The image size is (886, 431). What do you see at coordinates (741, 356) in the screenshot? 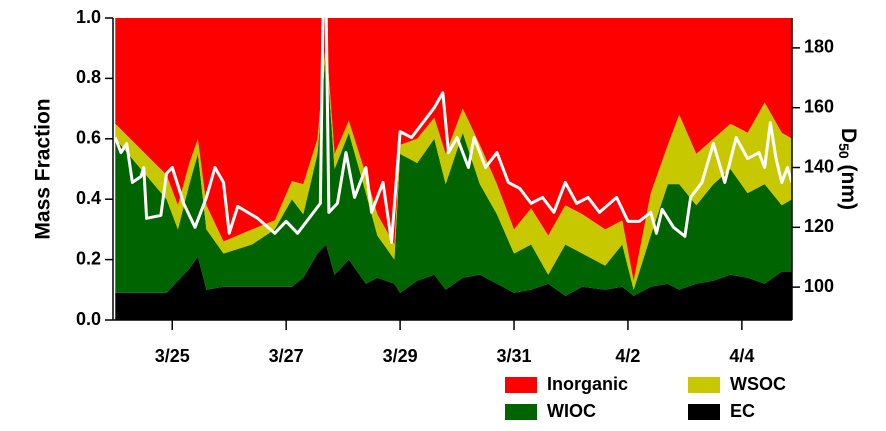
I see `x-tick-label: 4/4` at bounding box center [741, 356].